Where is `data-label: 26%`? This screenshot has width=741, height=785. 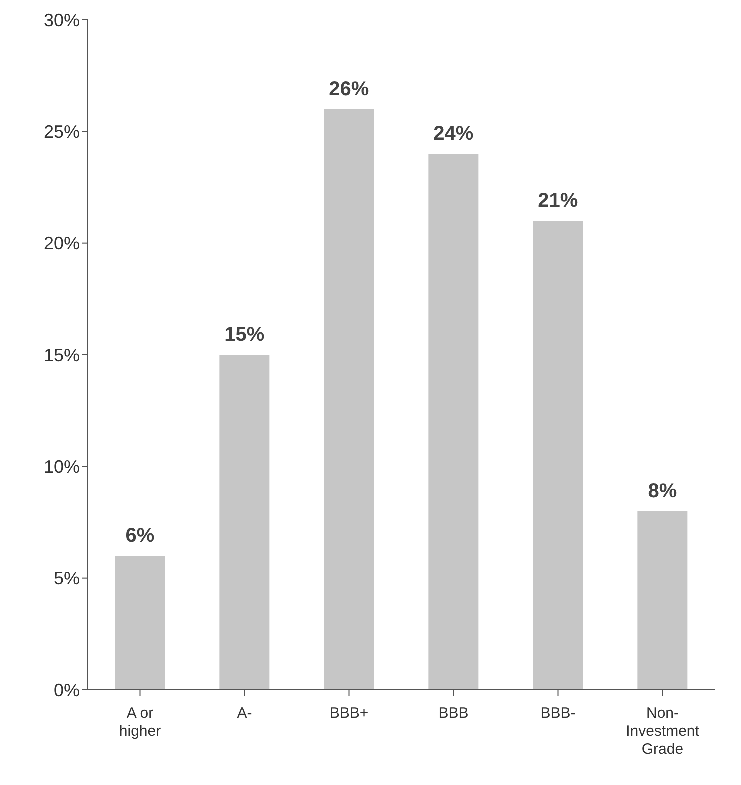
data-label: 26% is located at coordinates (349, 89).